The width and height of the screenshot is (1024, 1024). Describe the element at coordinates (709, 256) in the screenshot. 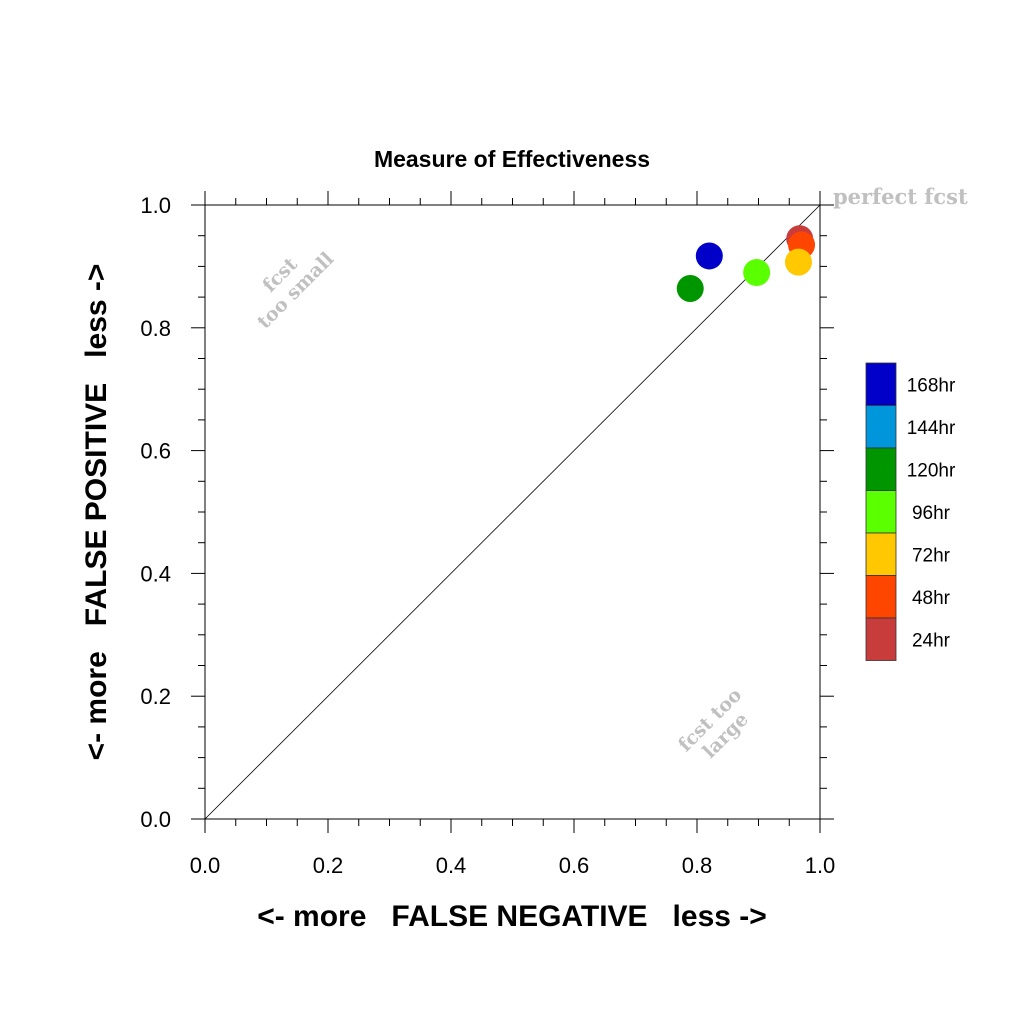

I see `point-168hr` at that location.